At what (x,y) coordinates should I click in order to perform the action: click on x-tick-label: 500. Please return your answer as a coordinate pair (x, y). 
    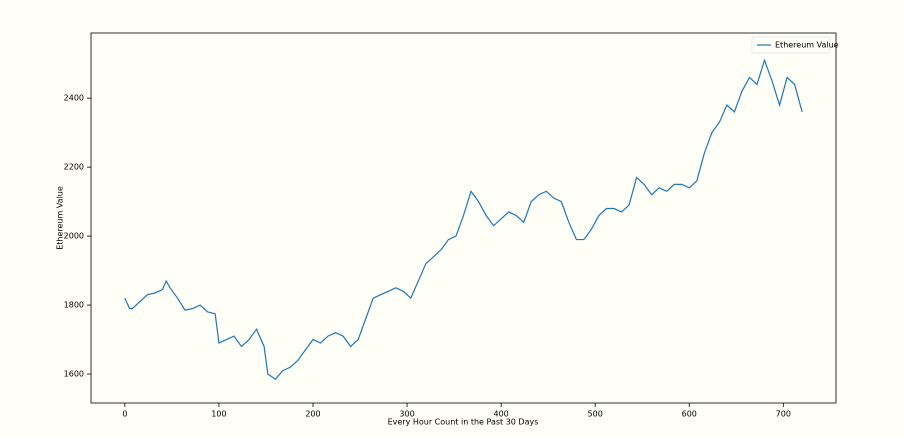
    Looking at the image, I should click on (595, 414).